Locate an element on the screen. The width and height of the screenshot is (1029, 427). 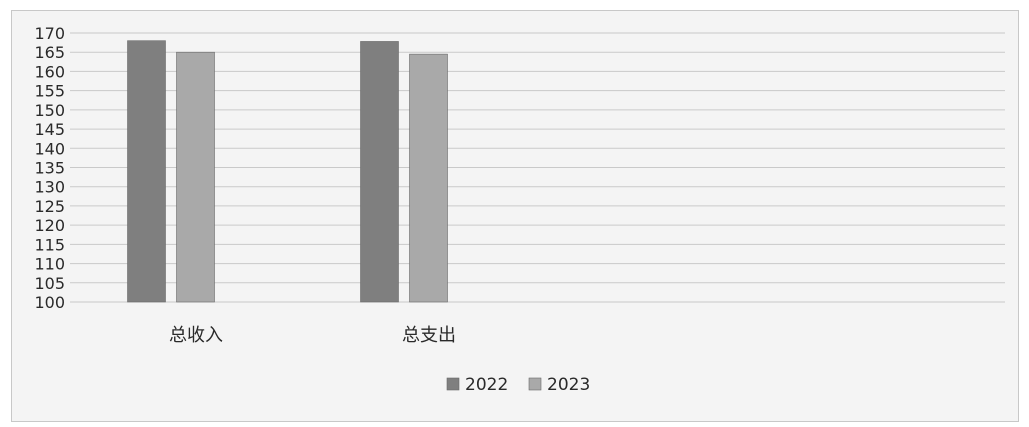
legend-label: 2023 is located at coordinates (568, 385).